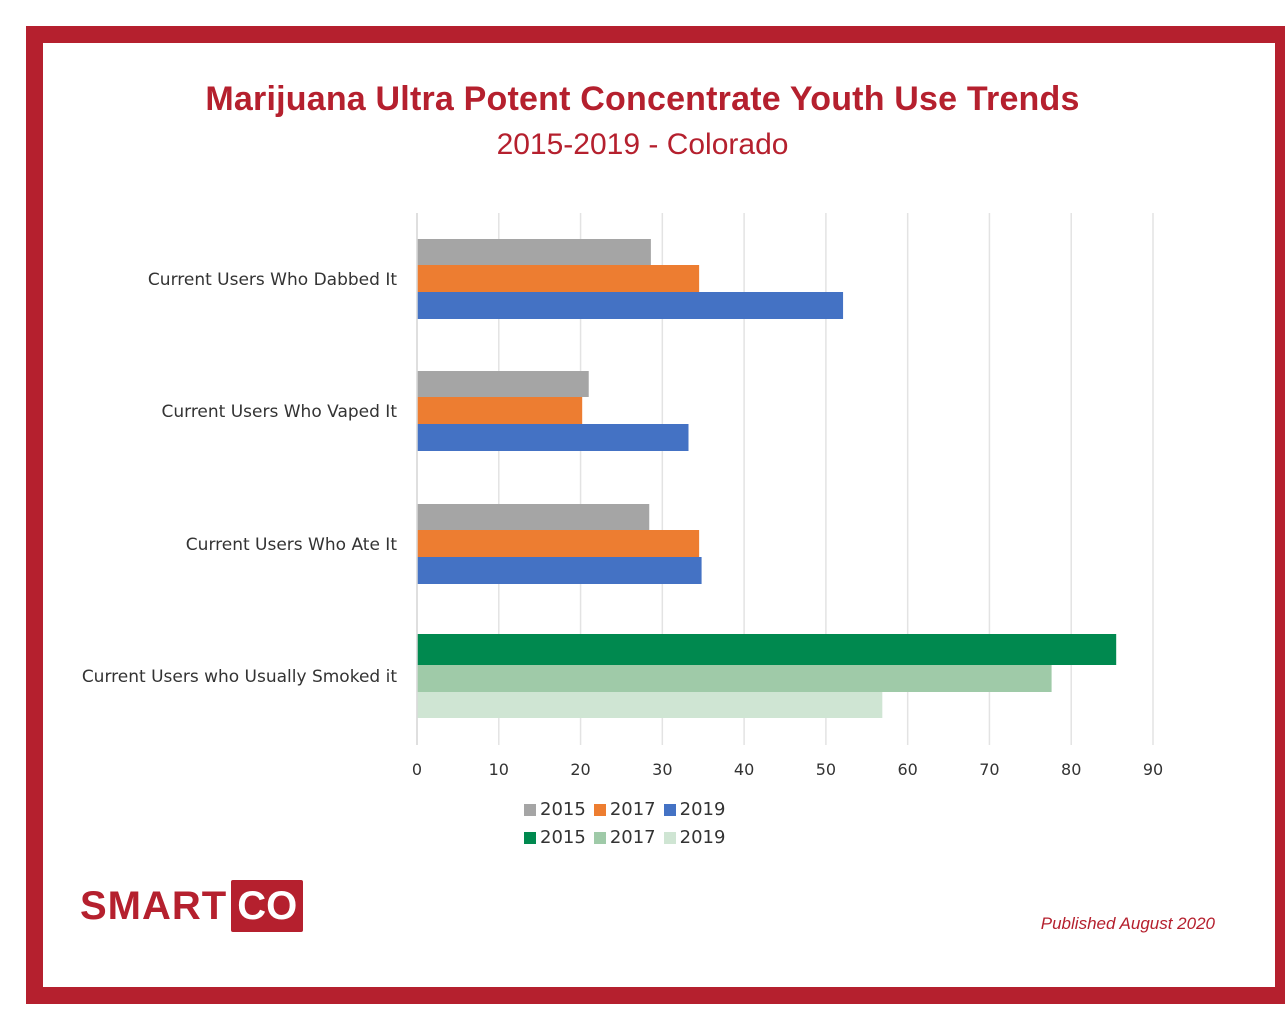 The image size is (1285, 1010). I want to click on chart-subtitle: 2015-2019 - Colorado, so click(642, 144).